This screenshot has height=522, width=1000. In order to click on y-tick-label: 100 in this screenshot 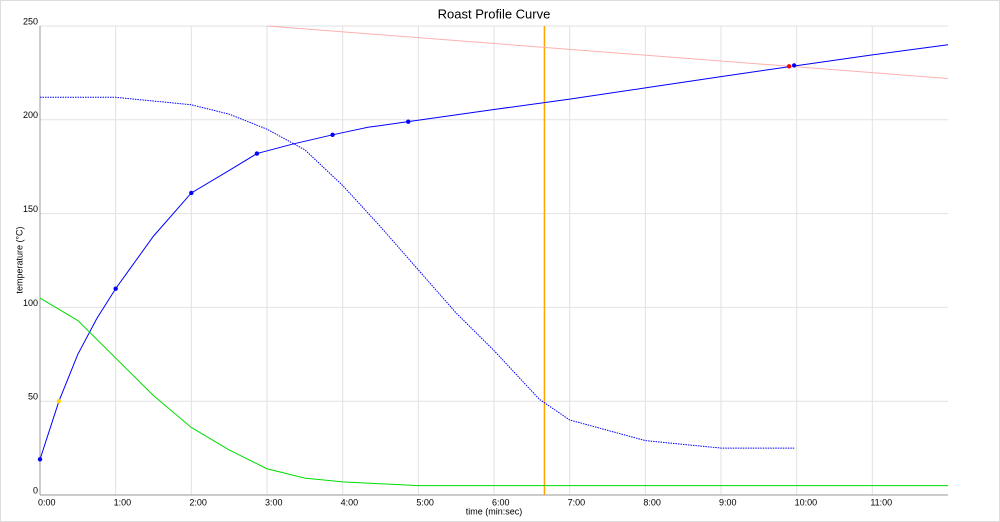, I will do `click(30, 303)`.